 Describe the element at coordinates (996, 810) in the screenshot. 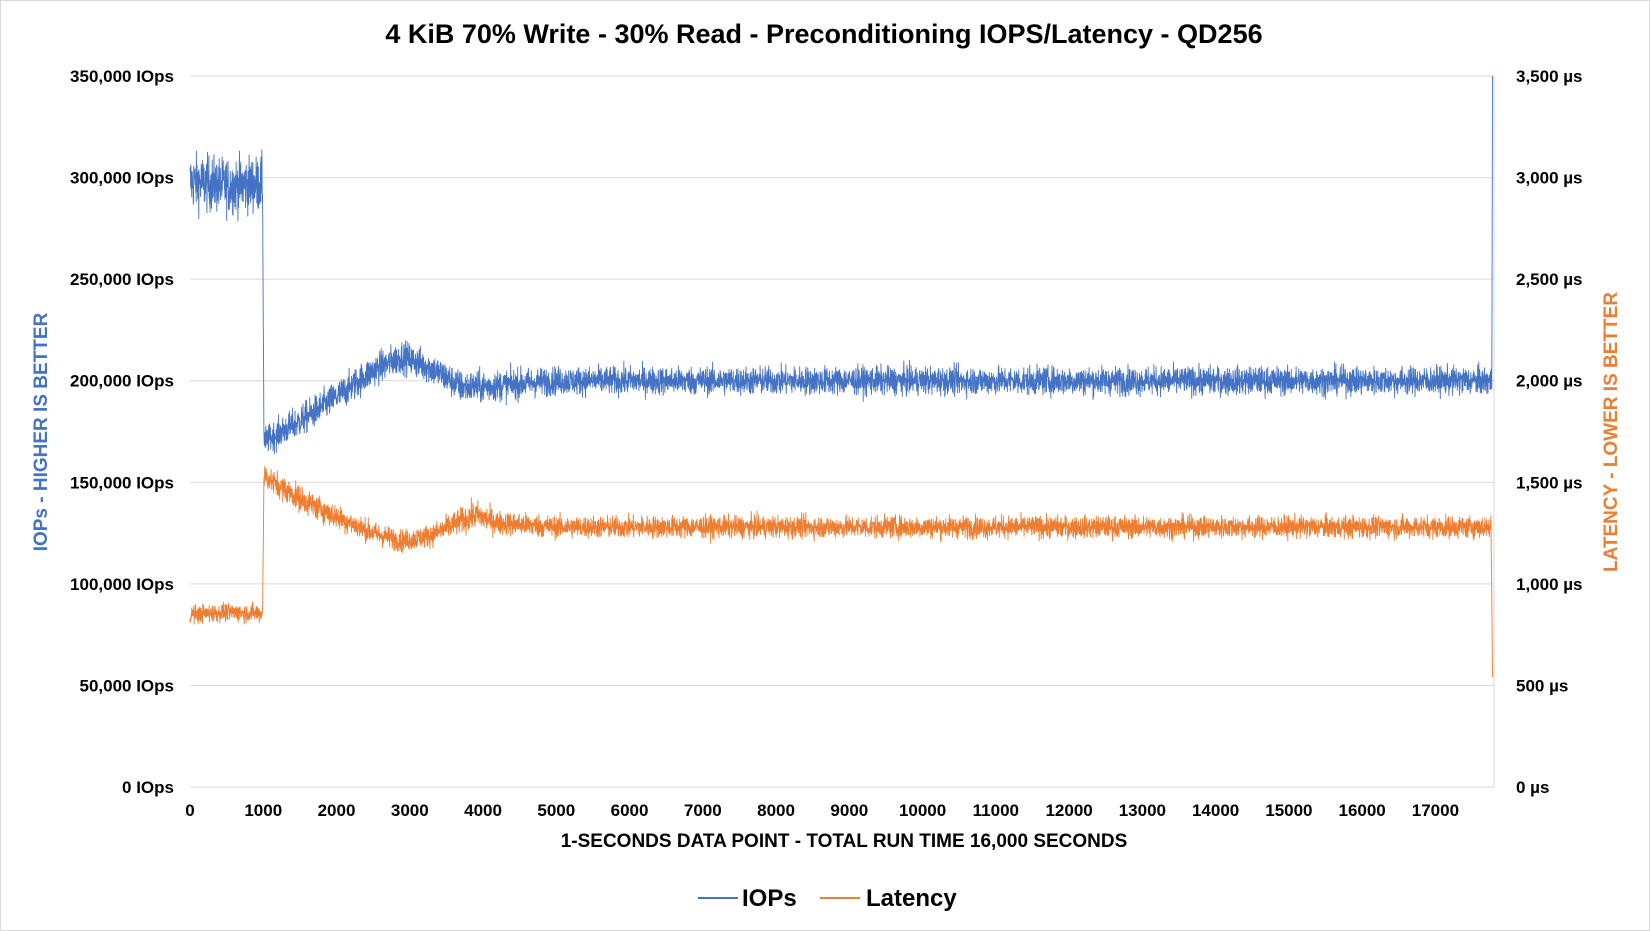

I see `x-tick-label: 11000` at that location.